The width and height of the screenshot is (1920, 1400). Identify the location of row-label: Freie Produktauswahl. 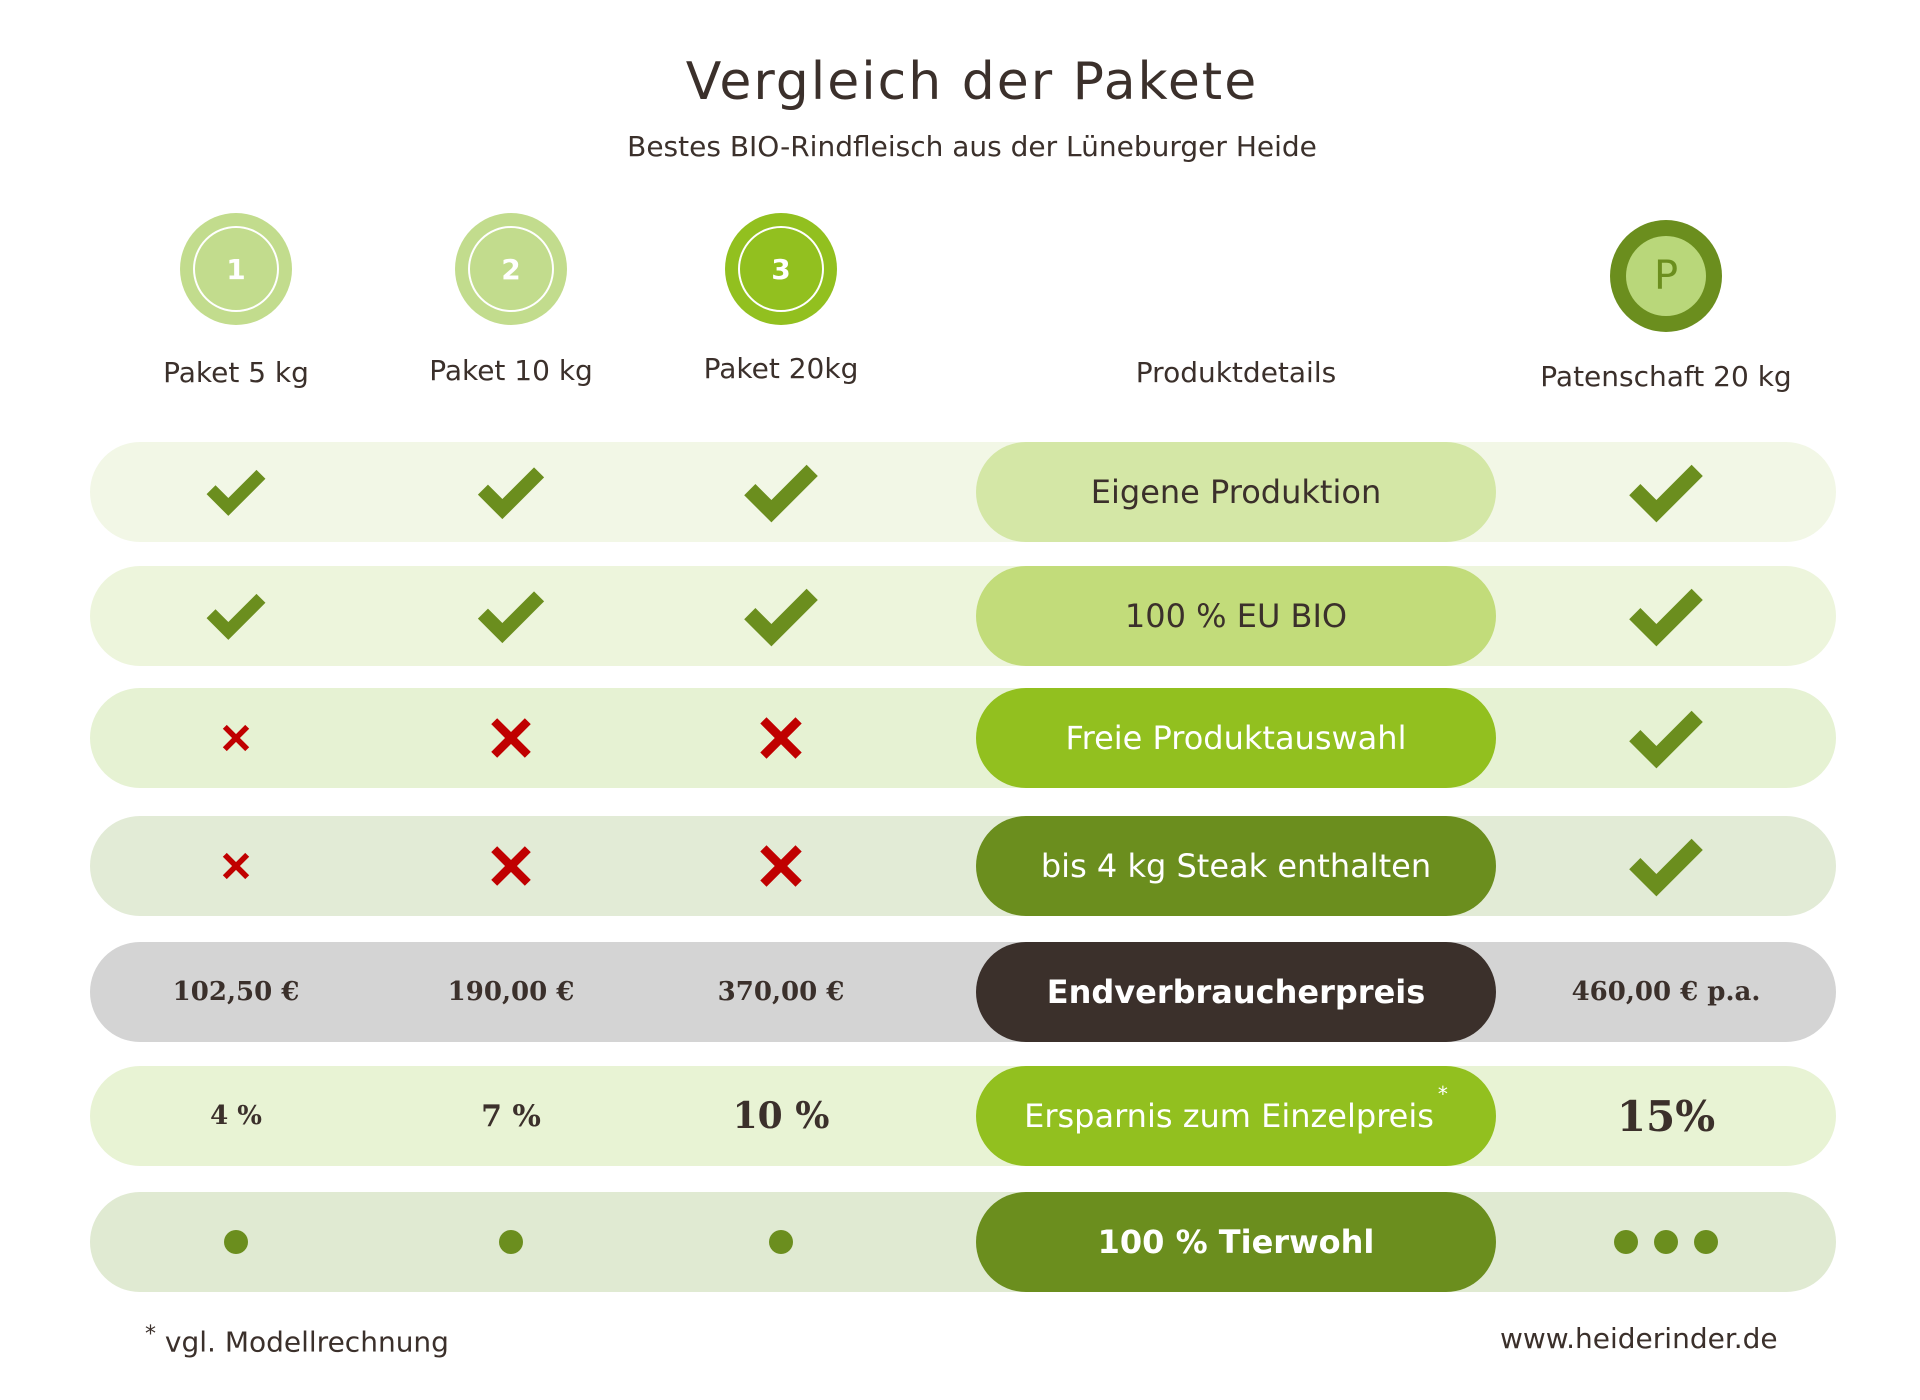
(1236, 738).